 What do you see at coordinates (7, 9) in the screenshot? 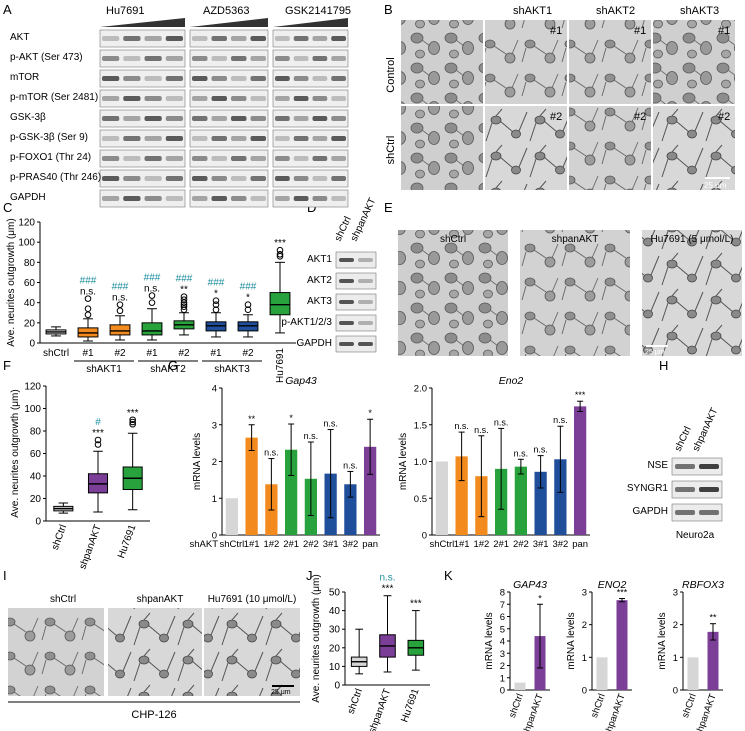
I see `panel-letter-a: A` at bounding box center [7, 9].